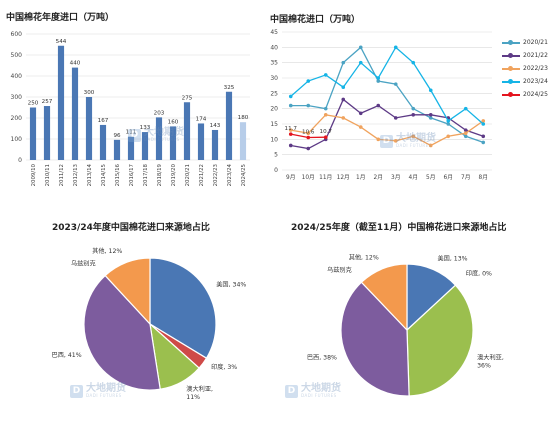  What do you see at coordinates (243, 118) in the screenshot?
I see `bar-data-label: 180` at bounding box center [243, 118].